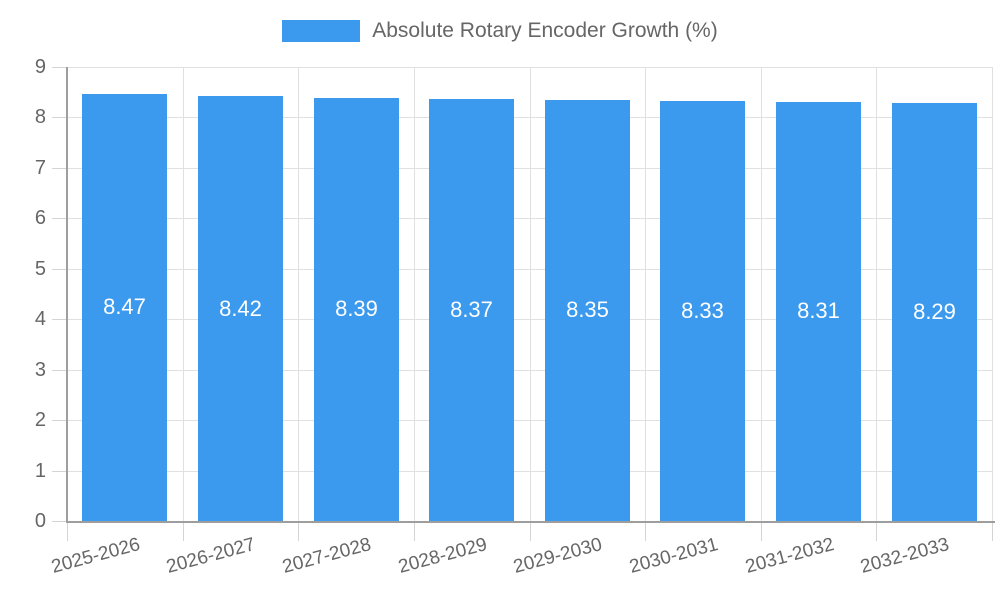 The width and height of the screenshot is (1000, 600). Describe the element at coordinates (40, 168) in the screenshot. I see `y-axis-tick-label: 7` at that location.